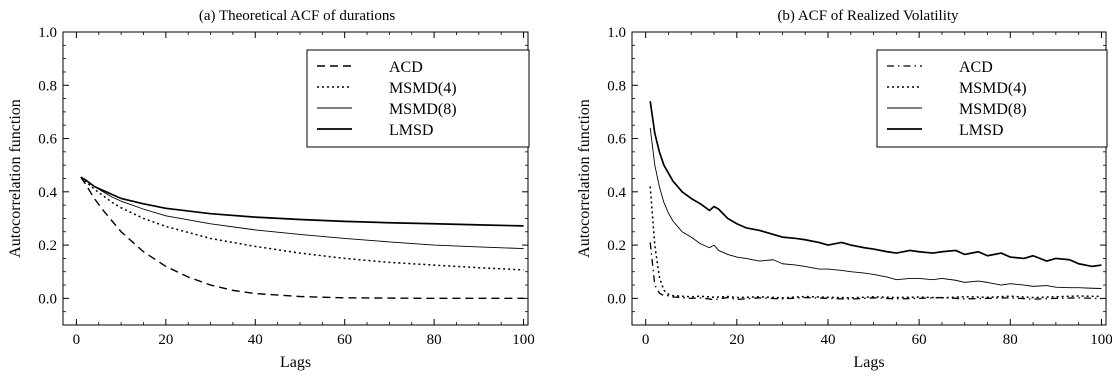 The width and height of the screenshot is (1112, 381). What do you see at coordinates (868, 16) in the screenshot?
I see `chart-title: (b) ACF of Realized Volatility` at bounding box center [868, 16].